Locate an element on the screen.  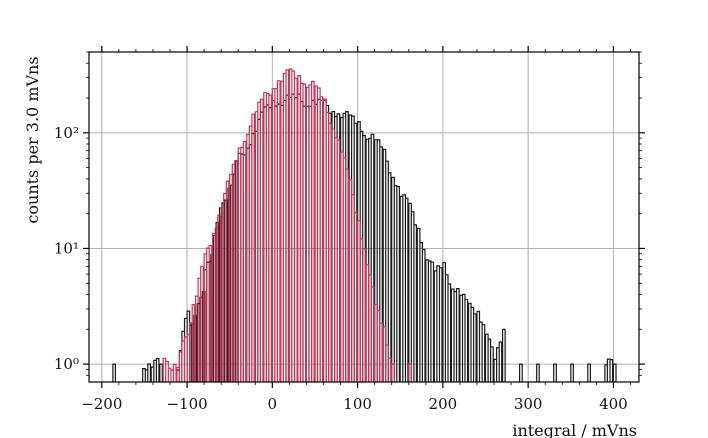
y-tick-label: 10⁰ is located at coordinates (66, 364).